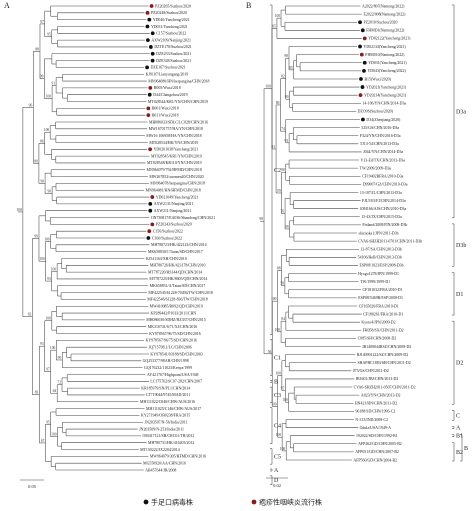 The height and width of the screenshot is (511, 476). What do you see at coordinates (161, 429) in the screenshot?
I see `leaf-label: JN203509/N-253/India/2011` at bounding box center [161, 429].